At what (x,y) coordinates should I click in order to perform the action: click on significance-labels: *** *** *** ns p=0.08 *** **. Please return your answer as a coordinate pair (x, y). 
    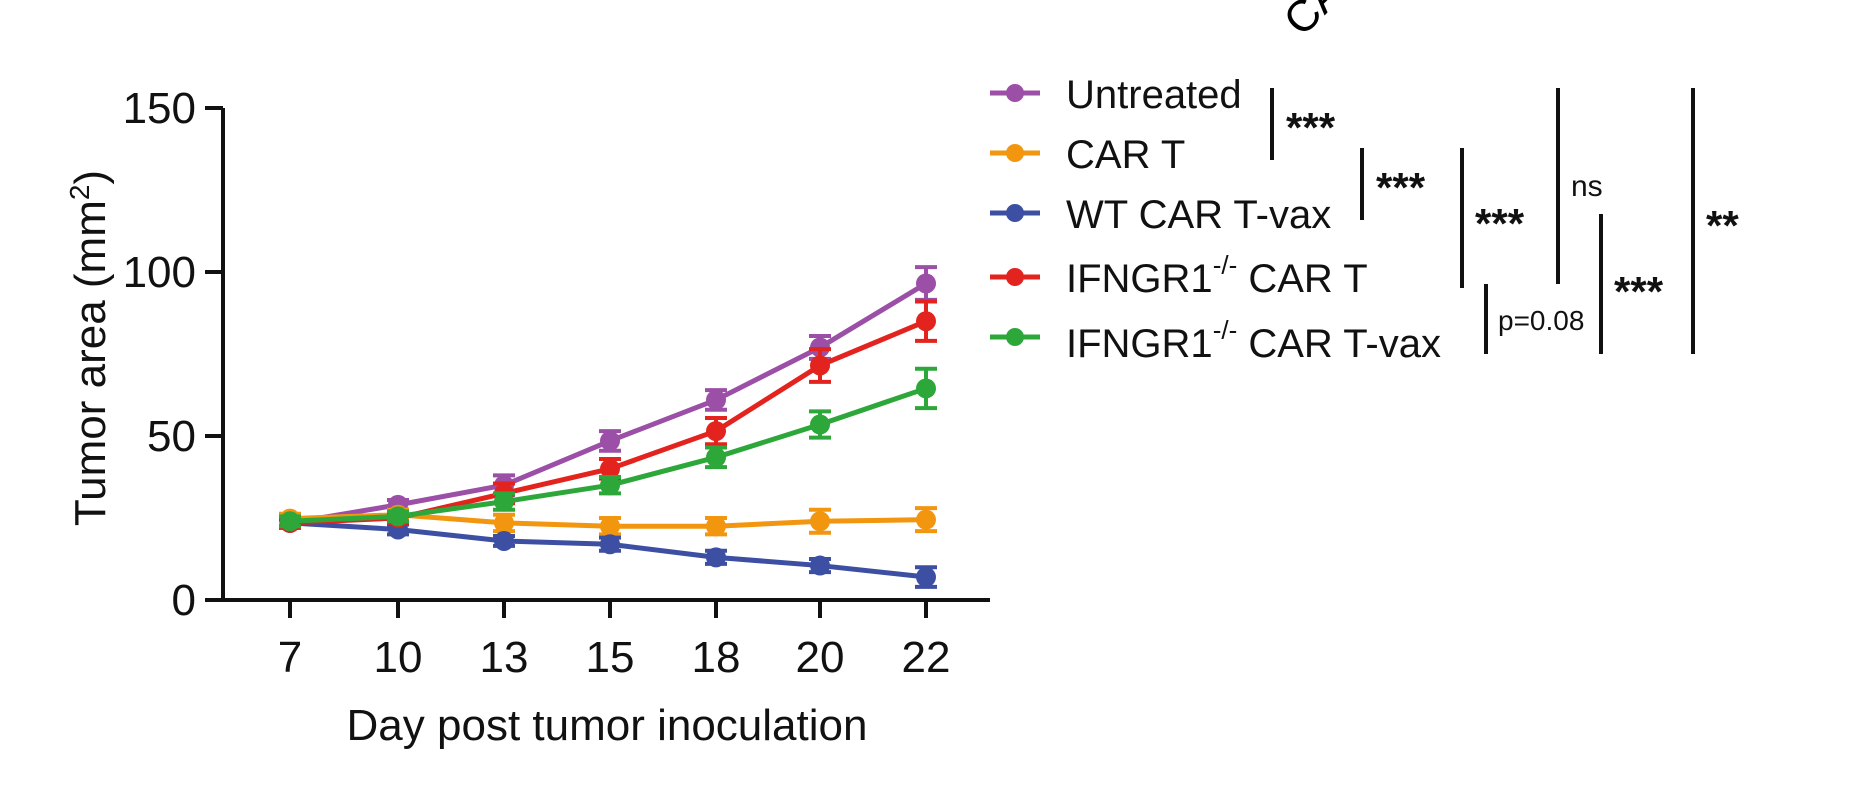
    Looking at the image, I should click on (1512, 220).